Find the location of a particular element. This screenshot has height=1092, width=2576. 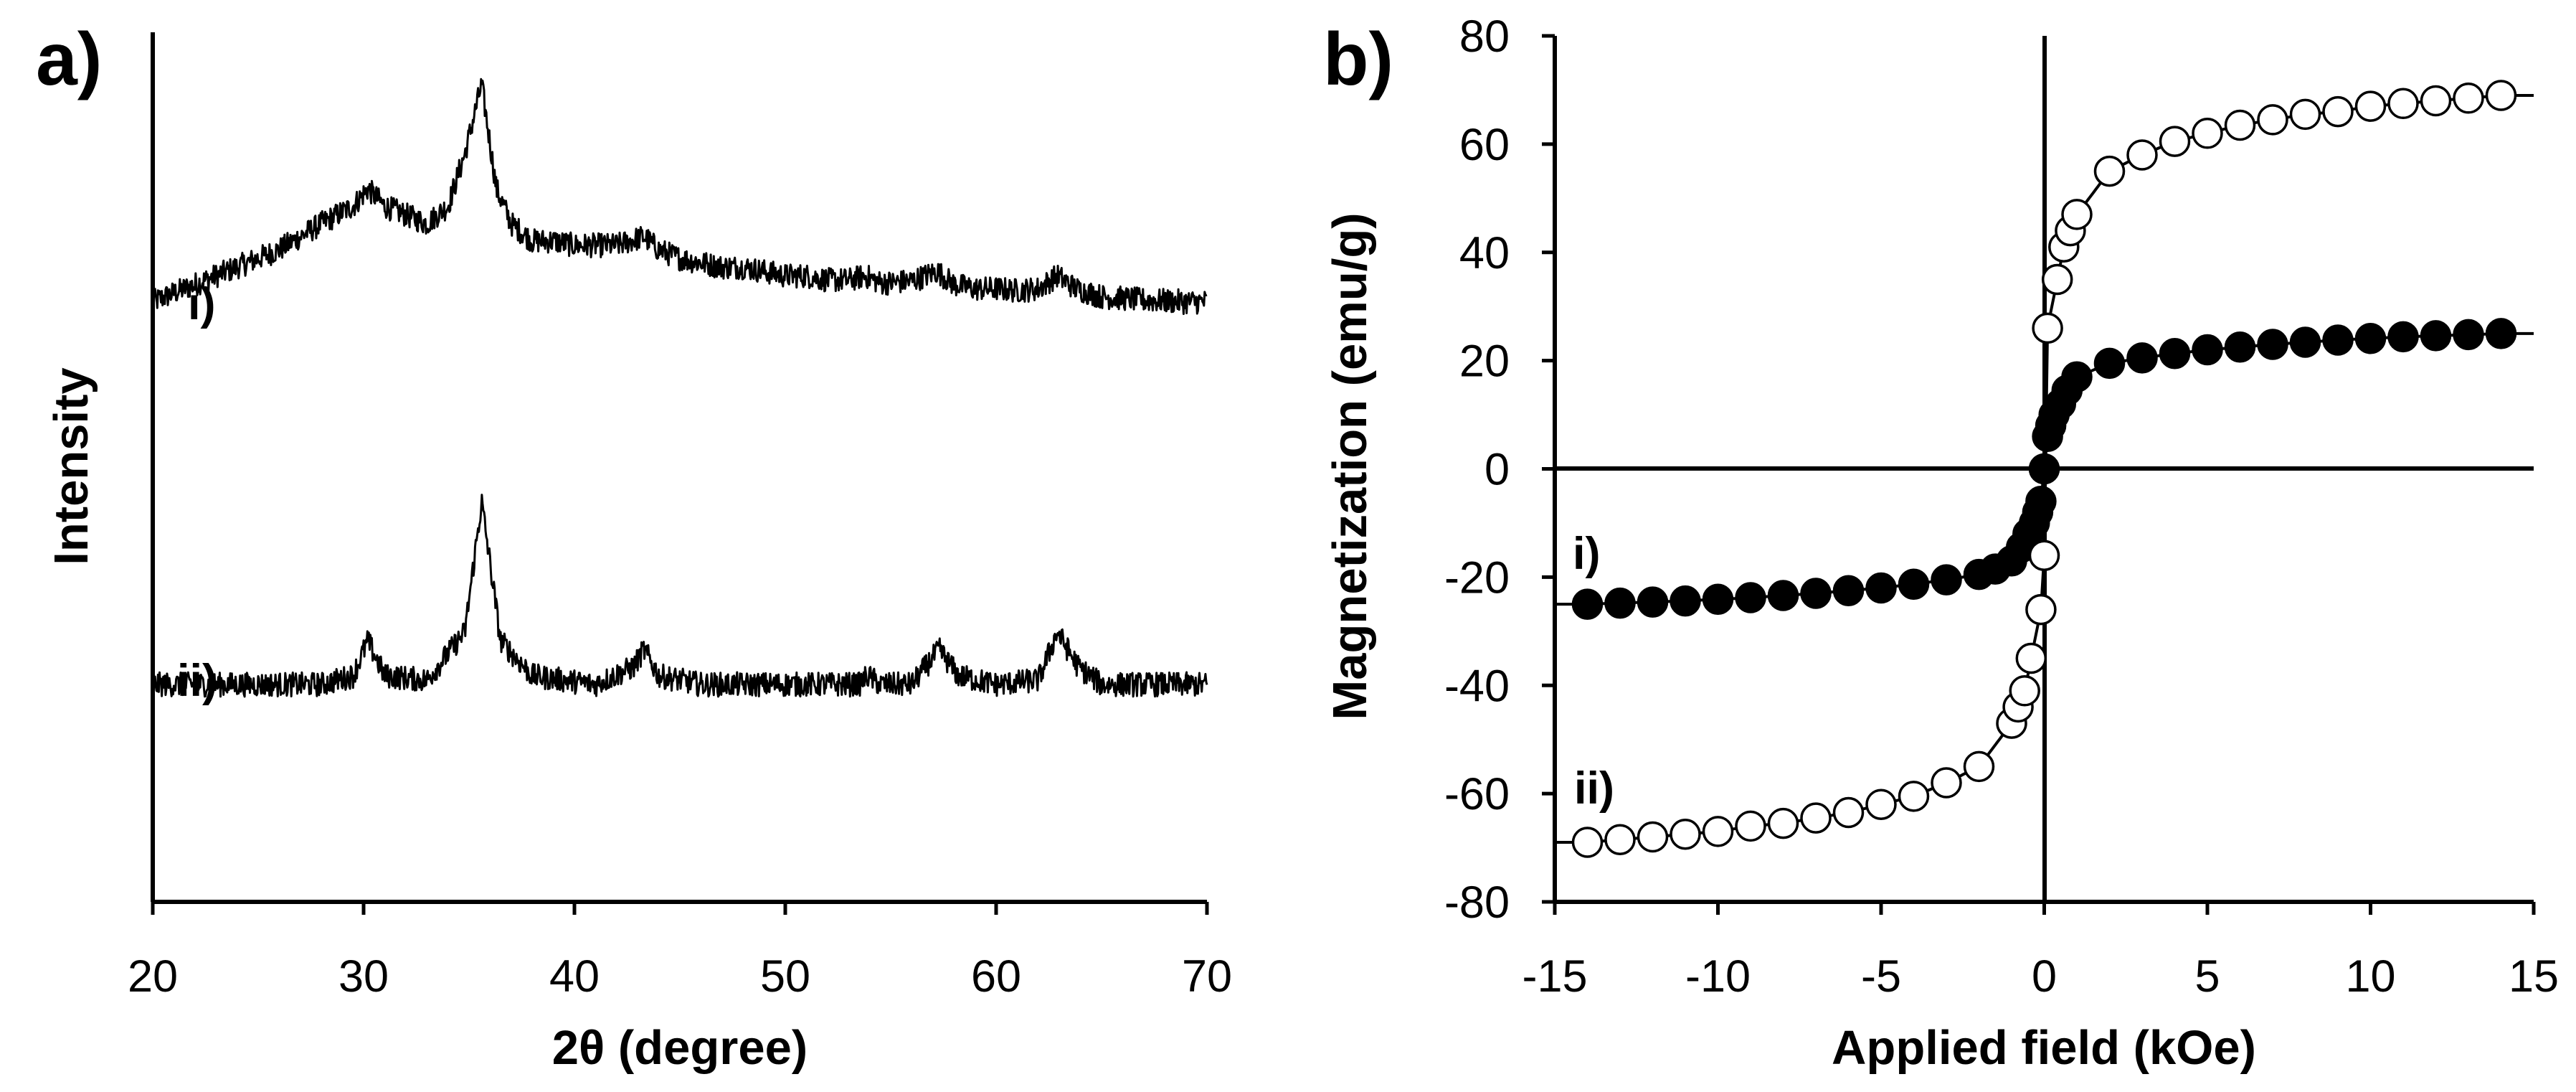

panel-a-x-tick-label: 40 is located at coordinates (574, 976).